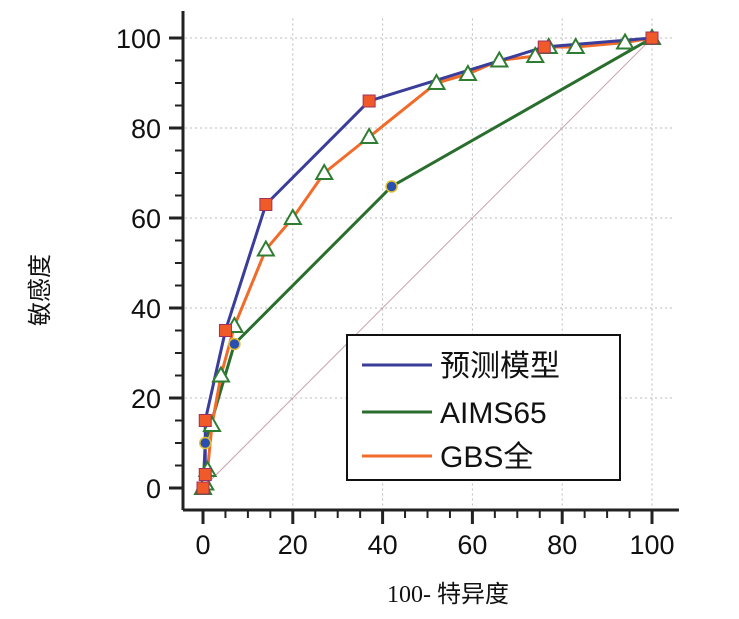 Image resolution: width=739 pixels, height=619 pixels. Describe the element at coordinates (562, 545) in the screenshot. I see `x-tick-label: 80` at that location.